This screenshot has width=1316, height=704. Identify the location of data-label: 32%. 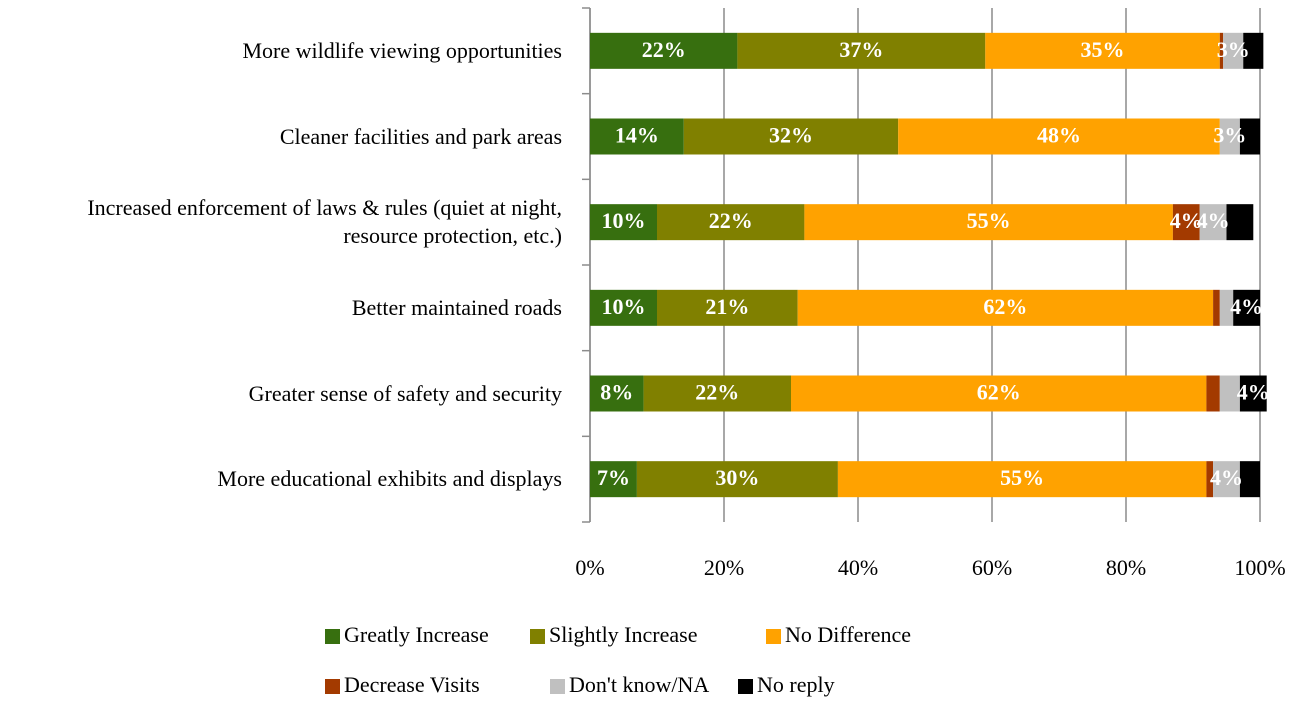
(791, 135).